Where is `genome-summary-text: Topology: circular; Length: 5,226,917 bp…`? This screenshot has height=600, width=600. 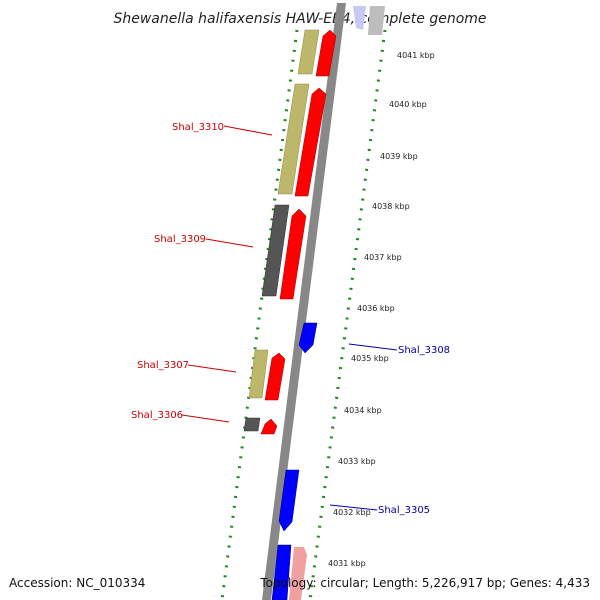 genome-summary-text: Topology: circular; Length: 5,226,917 bp… is located at coordinates (424, 583).